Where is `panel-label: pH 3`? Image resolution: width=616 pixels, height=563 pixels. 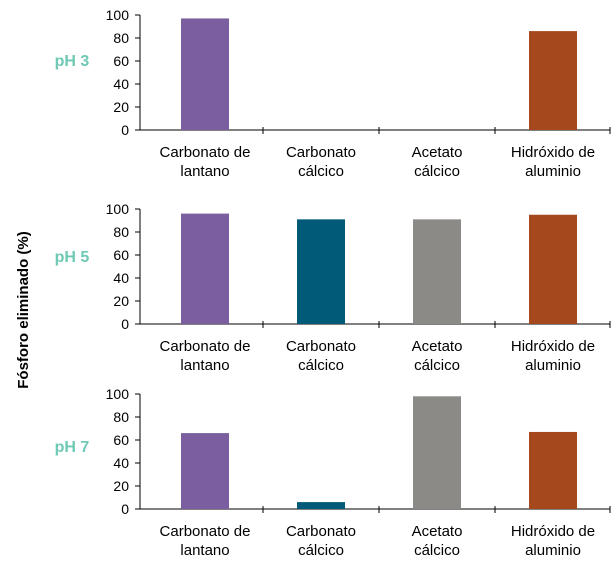 panel-label: pH 3 is located at coordinates (72, 61).